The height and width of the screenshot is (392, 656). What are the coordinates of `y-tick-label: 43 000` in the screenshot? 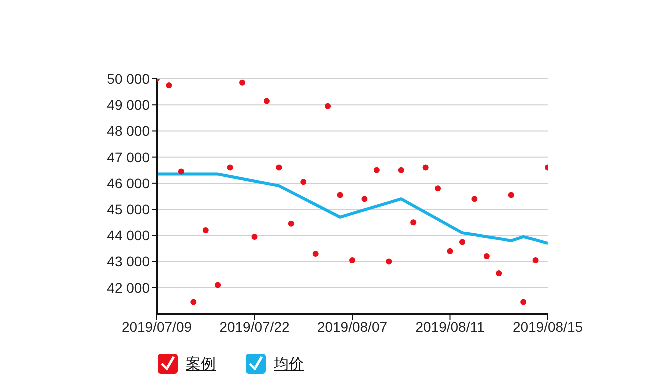 It's located at (128, 262).